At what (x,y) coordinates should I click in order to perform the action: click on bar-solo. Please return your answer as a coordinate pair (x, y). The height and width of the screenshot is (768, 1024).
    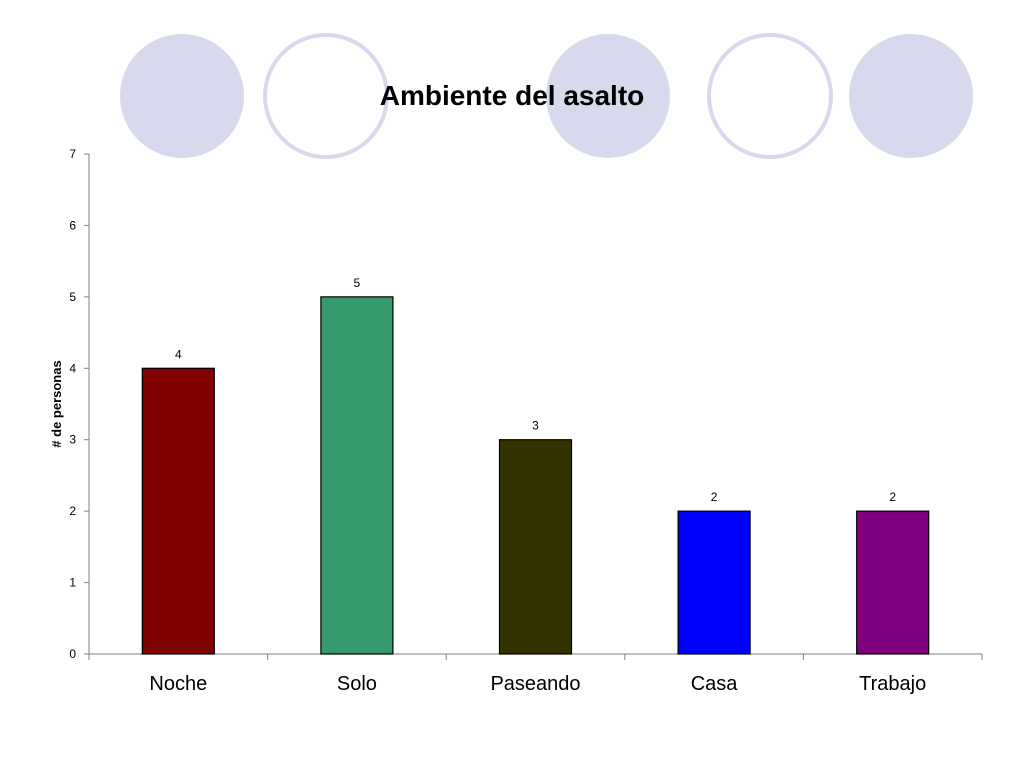
    Looking at the image, I should click on (357, 475).